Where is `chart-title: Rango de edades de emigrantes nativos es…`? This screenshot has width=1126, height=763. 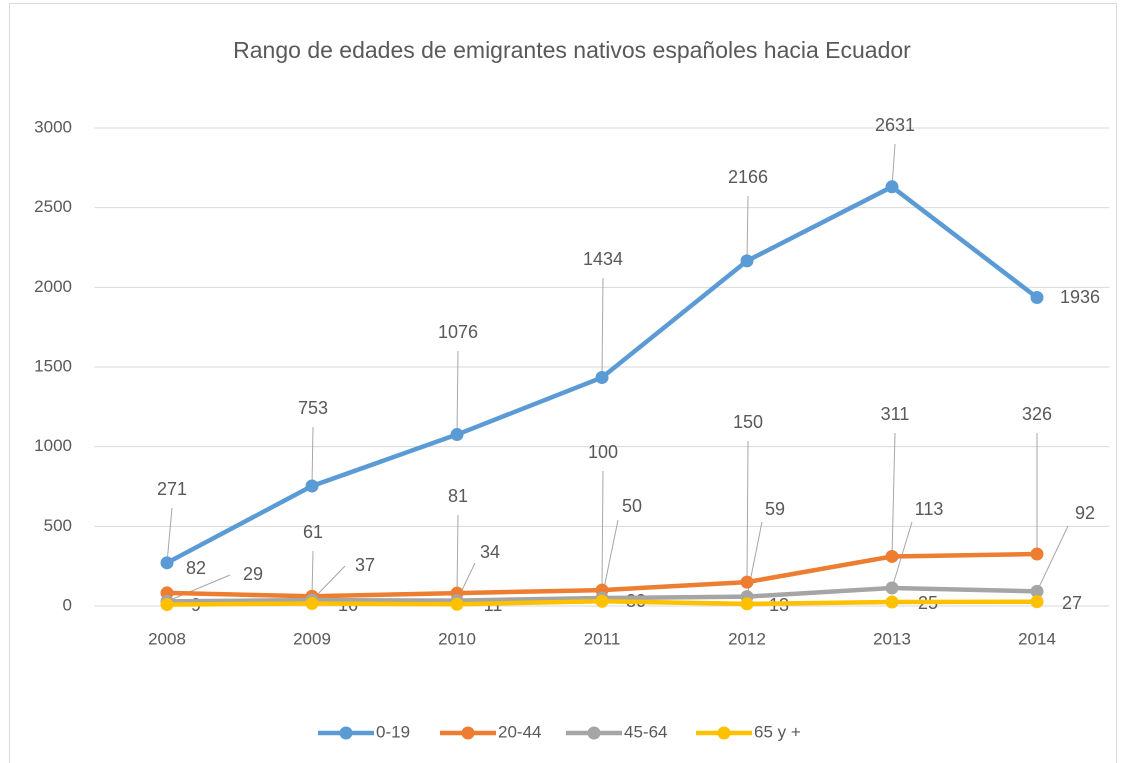
chart-title: Rango de edades de emigrantes nativos es… is located at coordinates (572, 50).